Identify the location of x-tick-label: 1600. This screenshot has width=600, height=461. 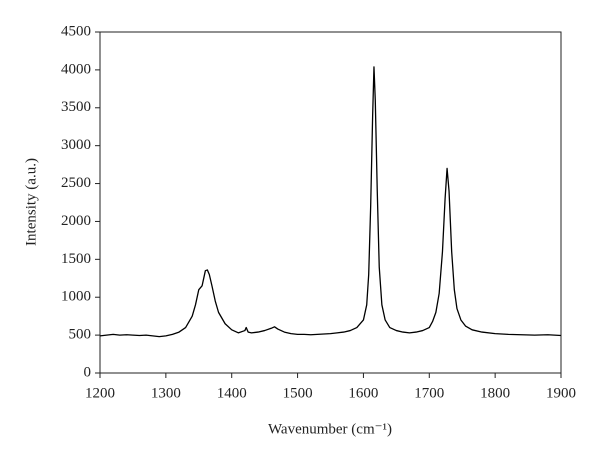
(363, 393).